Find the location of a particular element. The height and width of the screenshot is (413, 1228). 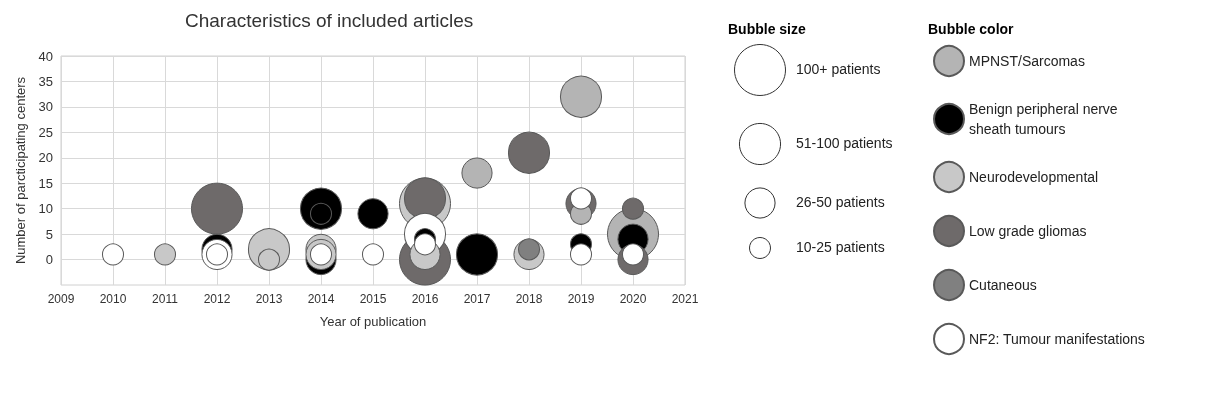

legend-label: Low grade gliomas is located at coordinates (1028, 231).